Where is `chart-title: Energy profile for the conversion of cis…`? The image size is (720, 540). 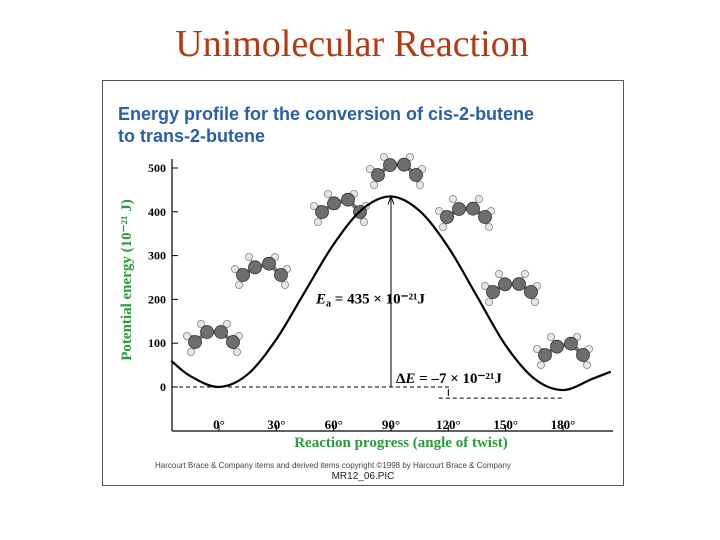 chart-title: Energy profile for the conversion of cis… is located at coordinates (368, 125).